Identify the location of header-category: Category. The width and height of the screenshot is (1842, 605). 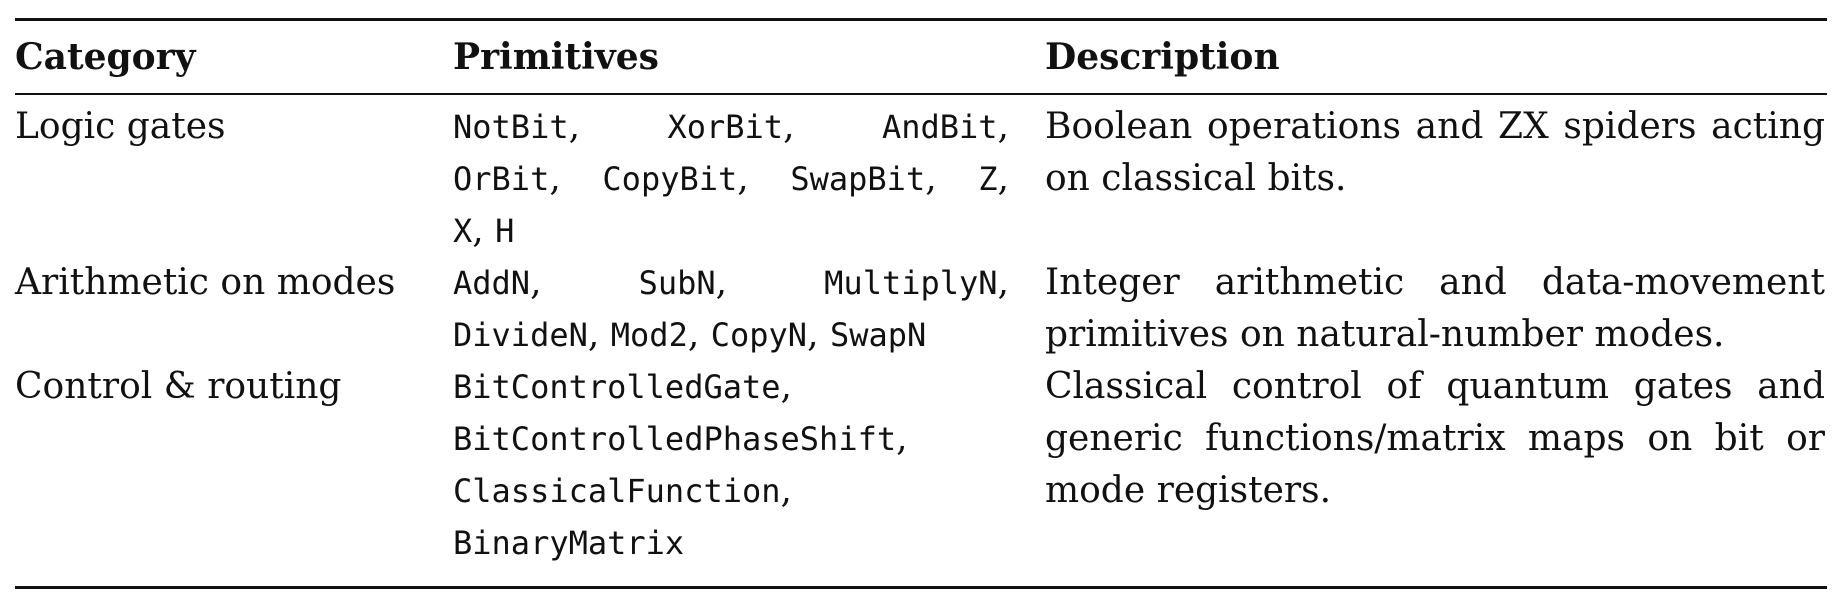
(105, 57).